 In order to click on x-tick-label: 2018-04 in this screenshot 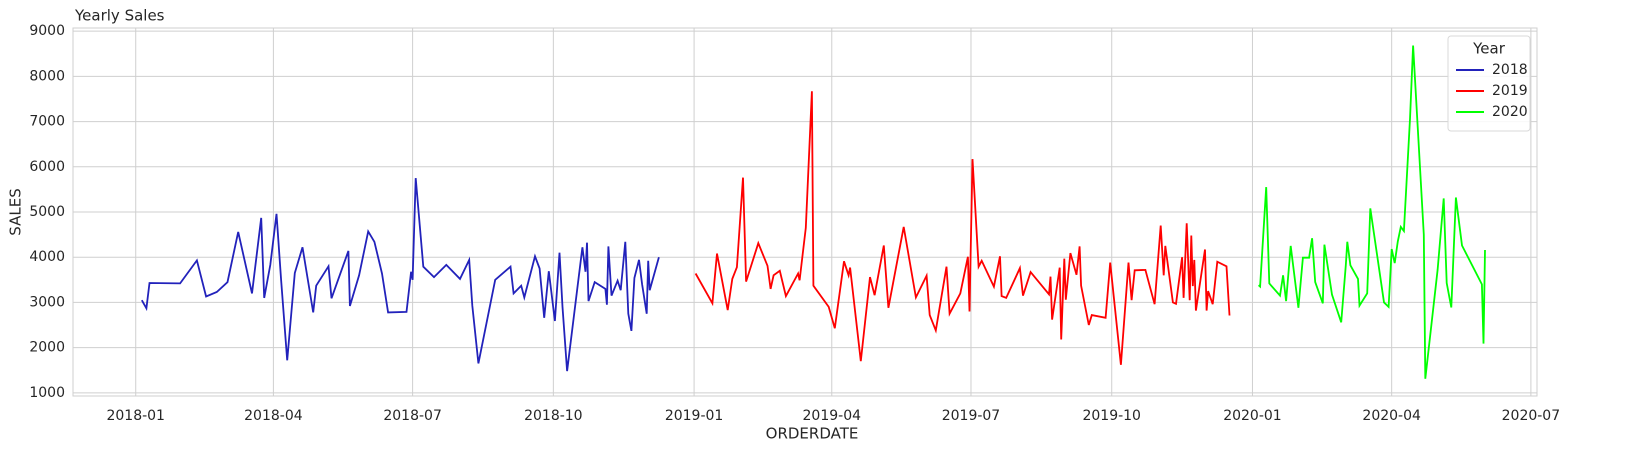, I will do `click(273, 416)`.